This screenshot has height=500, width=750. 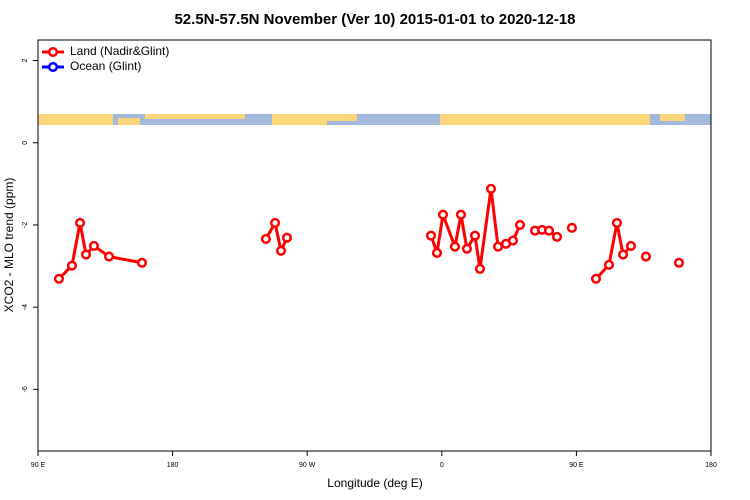 I want to click on x-tick-label: 90 W, so click(x=307, y=465).